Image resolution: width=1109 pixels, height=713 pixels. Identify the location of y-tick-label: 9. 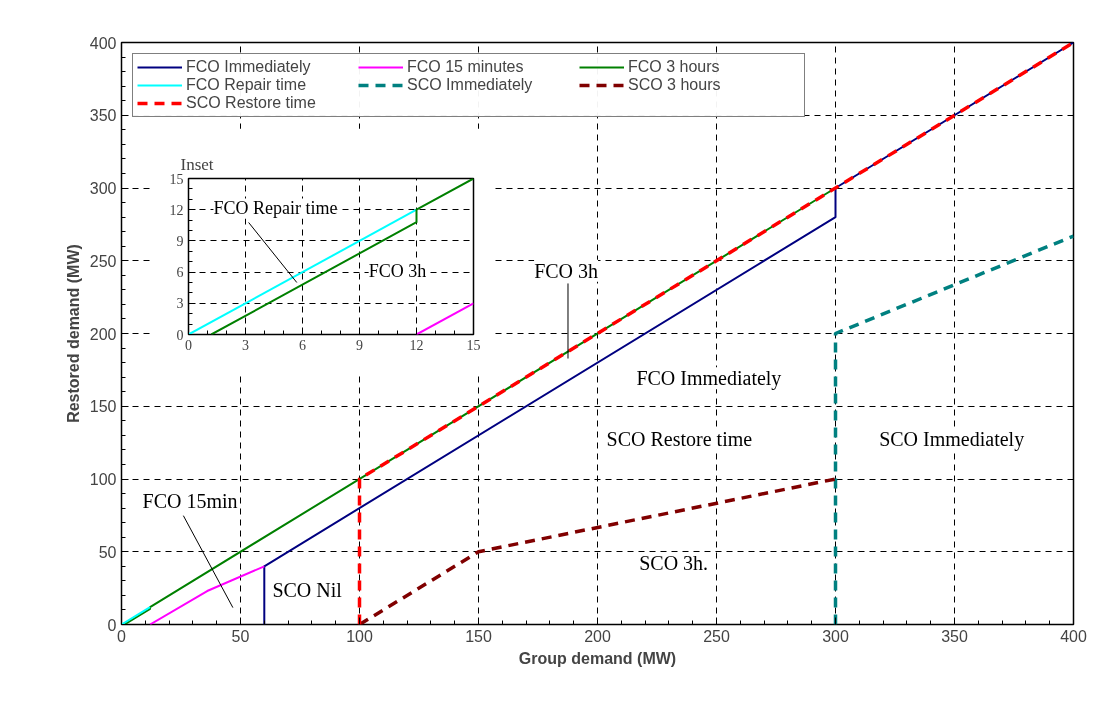
(180, 241).